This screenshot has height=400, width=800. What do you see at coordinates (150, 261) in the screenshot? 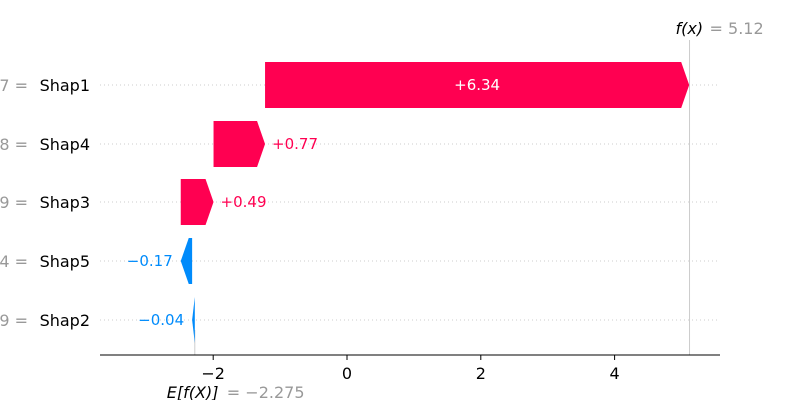
I see `bar-value-label: −0.17` at bounding box center [150, 261].